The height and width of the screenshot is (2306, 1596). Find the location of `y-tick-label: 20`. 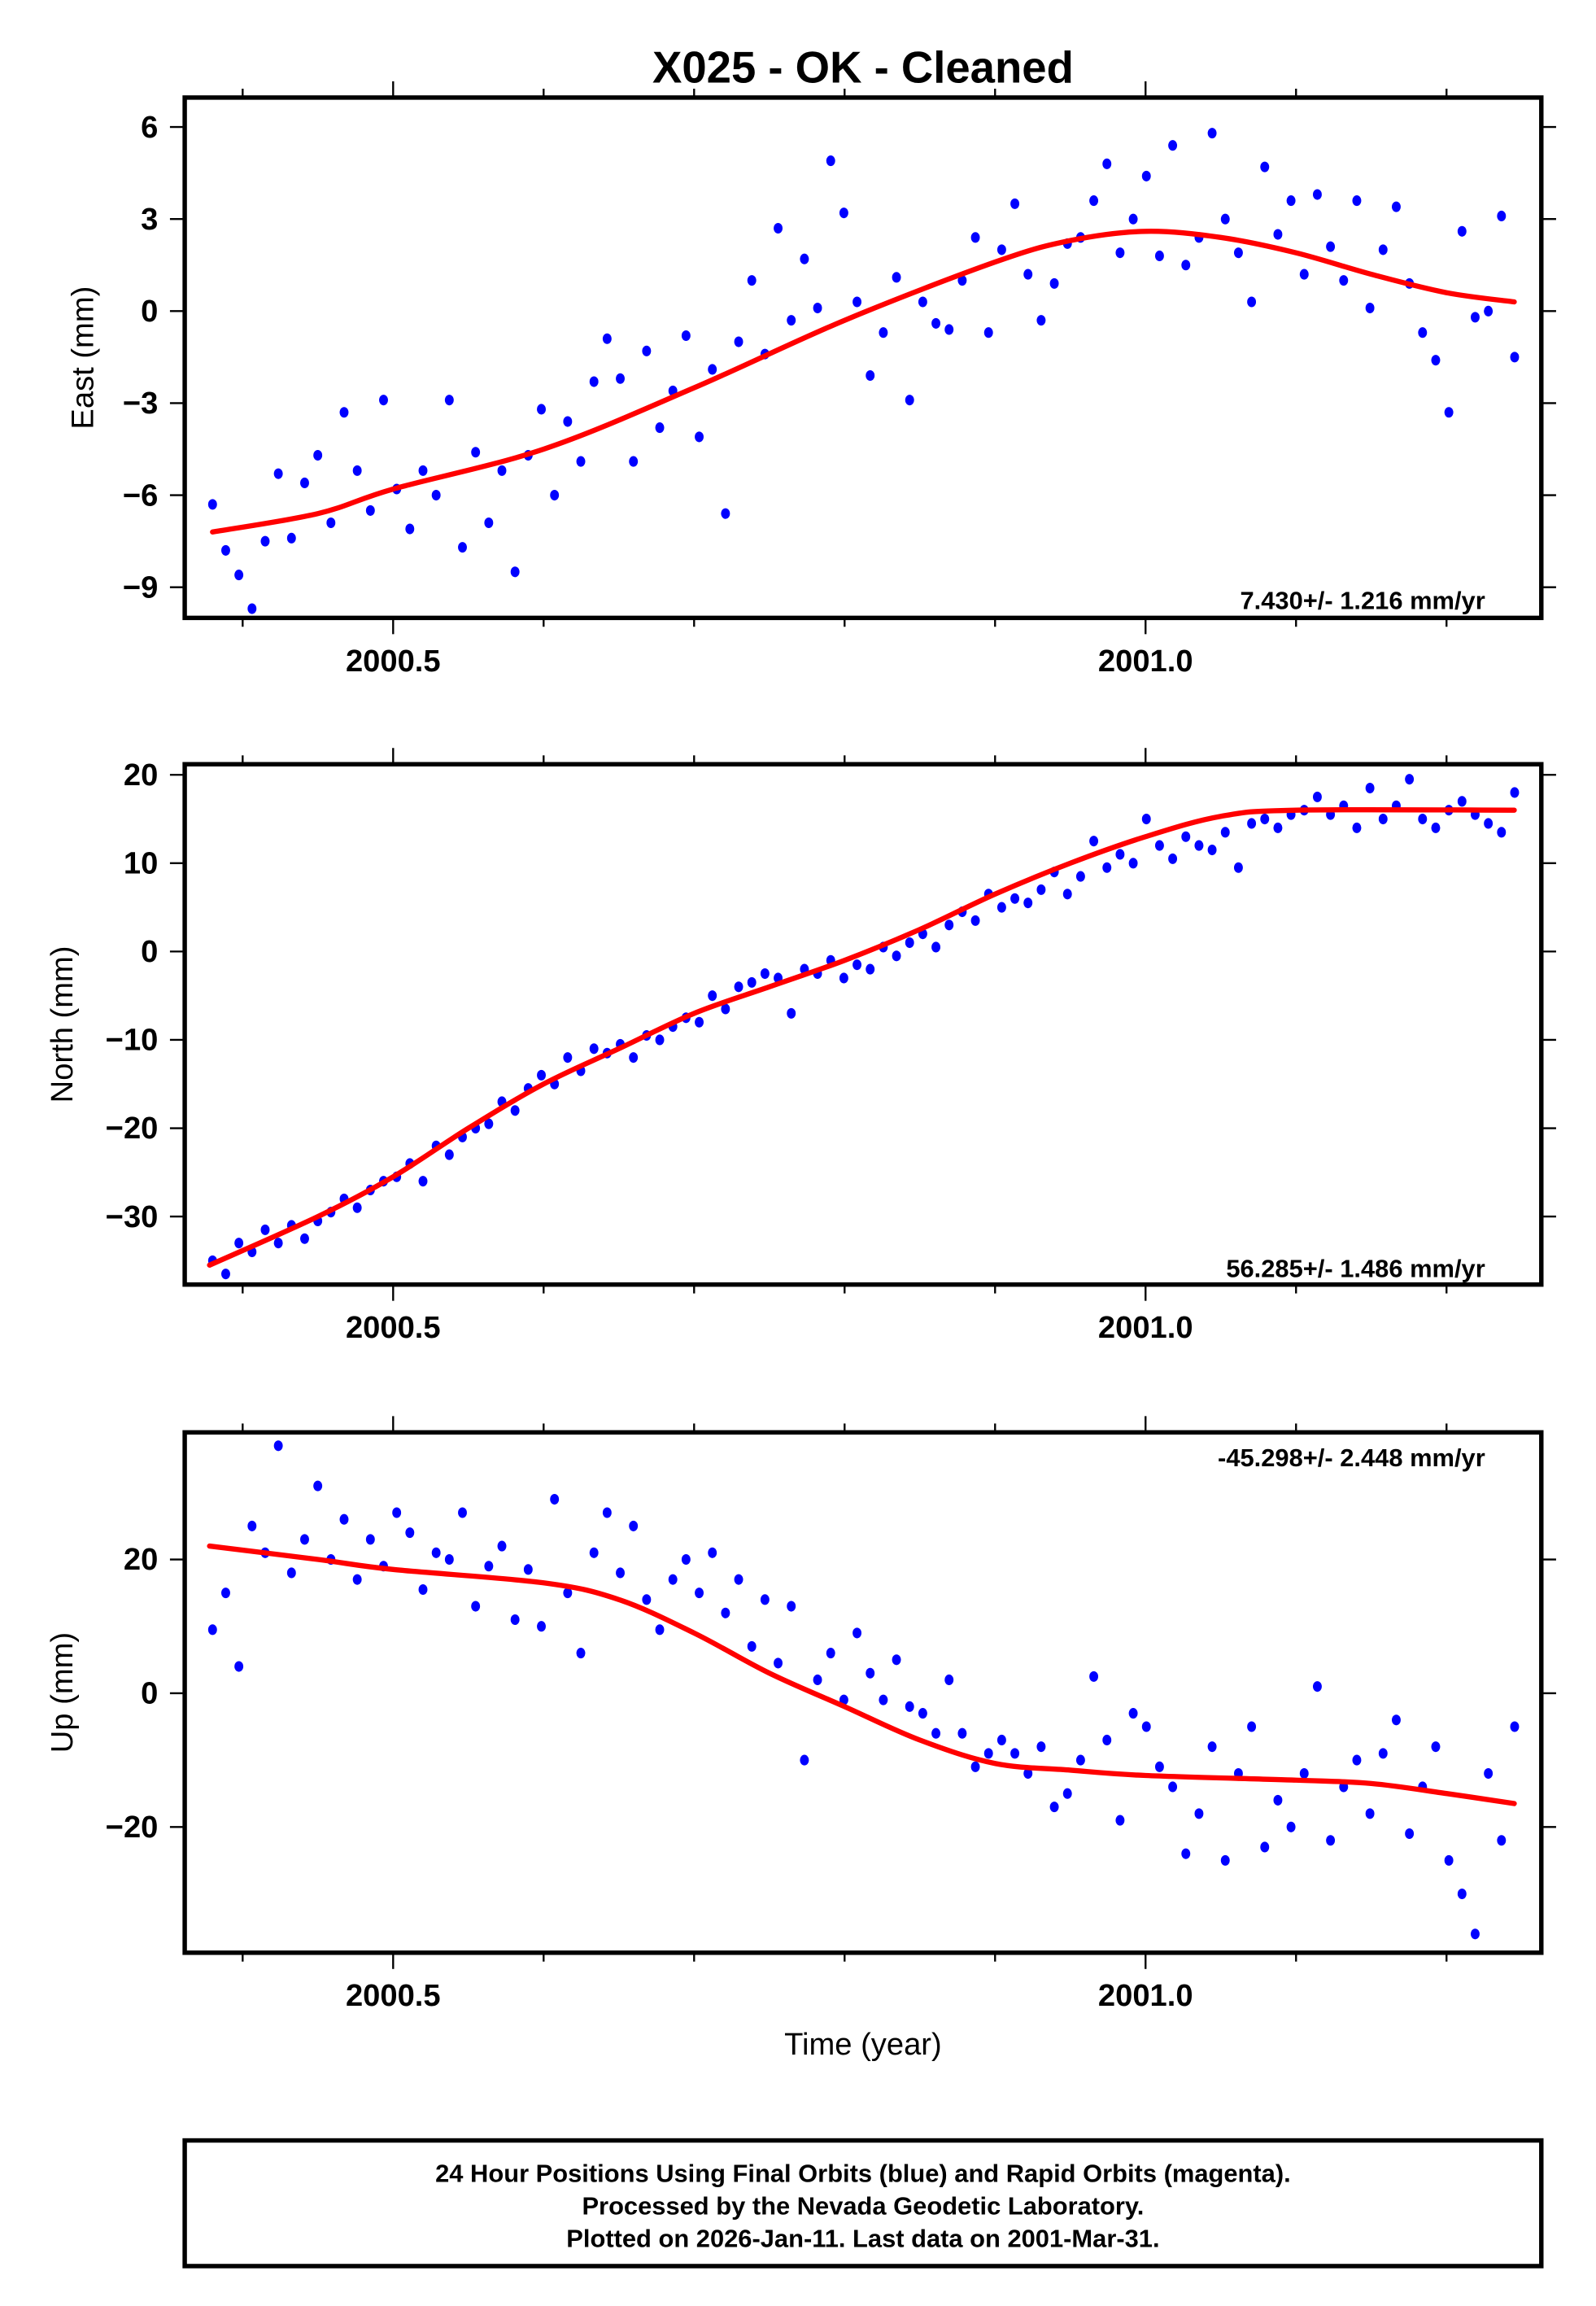

y-tick-label: 20 is located at coordinates (141, 775).